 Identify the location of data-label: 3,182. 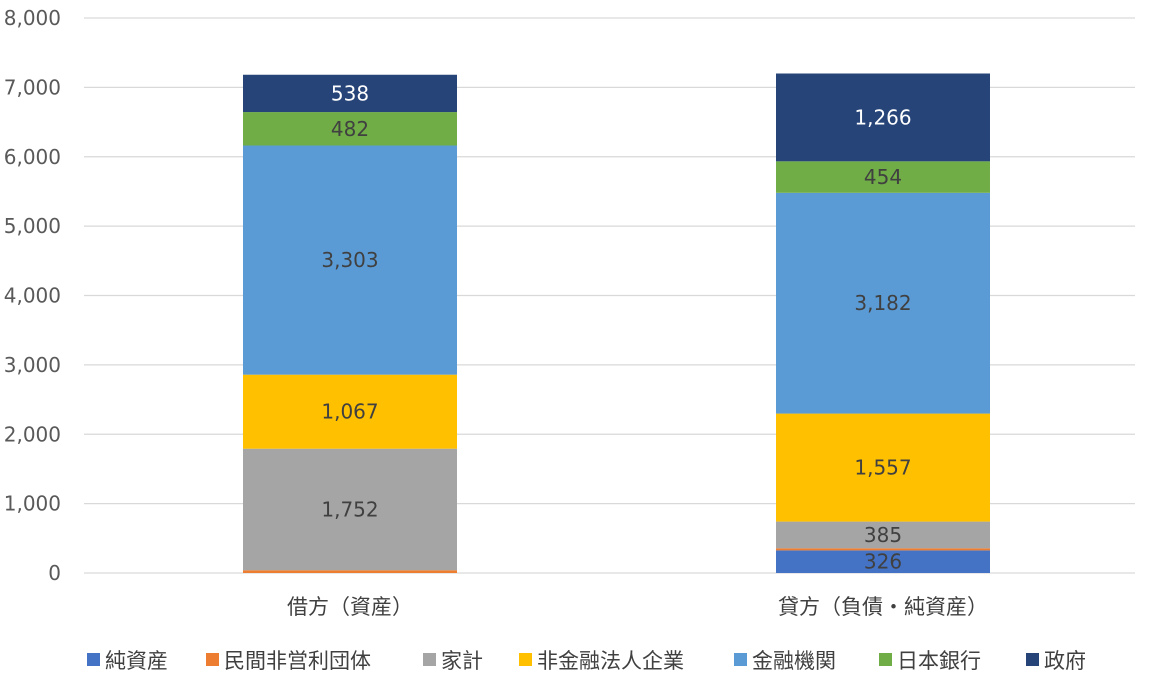
(882, 303).